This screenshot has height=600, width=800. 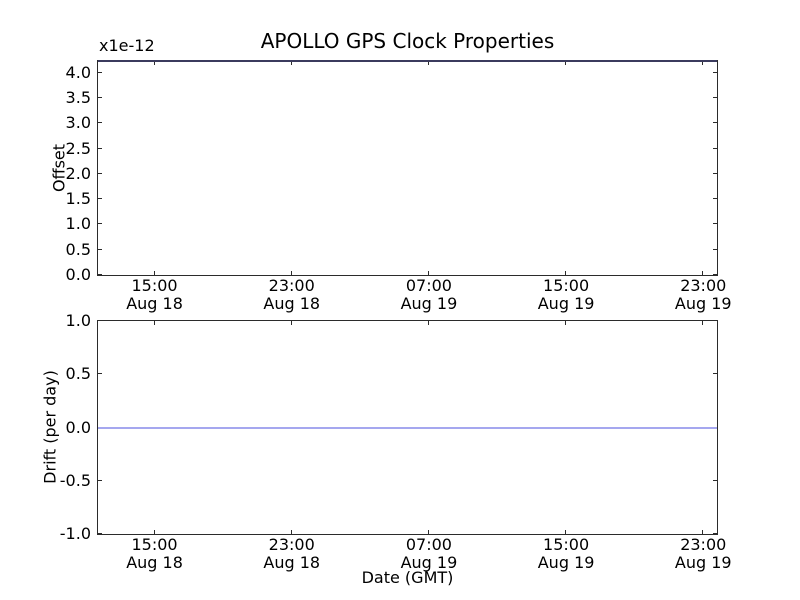 What do you see at coordinates (75, 534) in the screenshot?
I see `y-tick-label: -1.0` at bounding box center [75, 534].